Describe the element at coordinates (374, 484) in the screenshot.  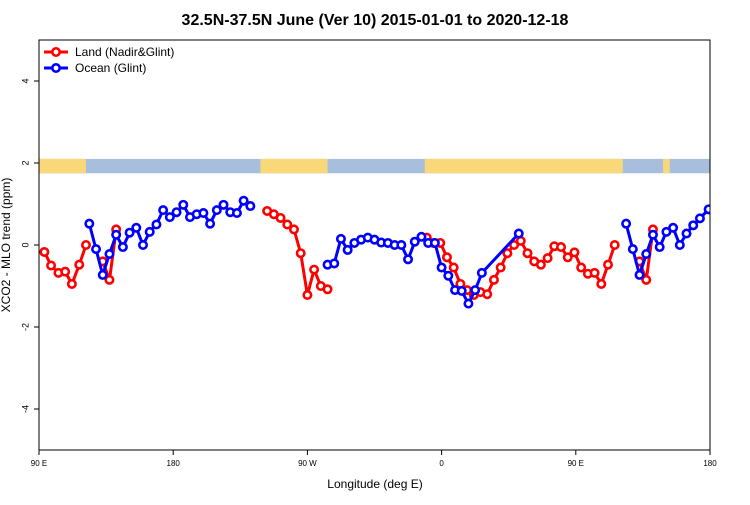
I see `x-axis-label: Longitude (deg E)` at that location.